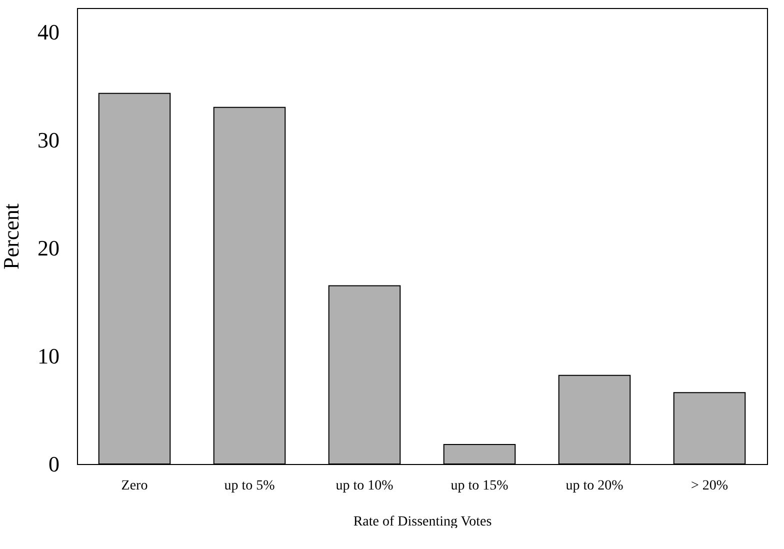 This screenshot has height=549, width=784. Describe the element at coordinates (134, 486) in the screenshot. I see `x-tick-label: Zero` at that location.